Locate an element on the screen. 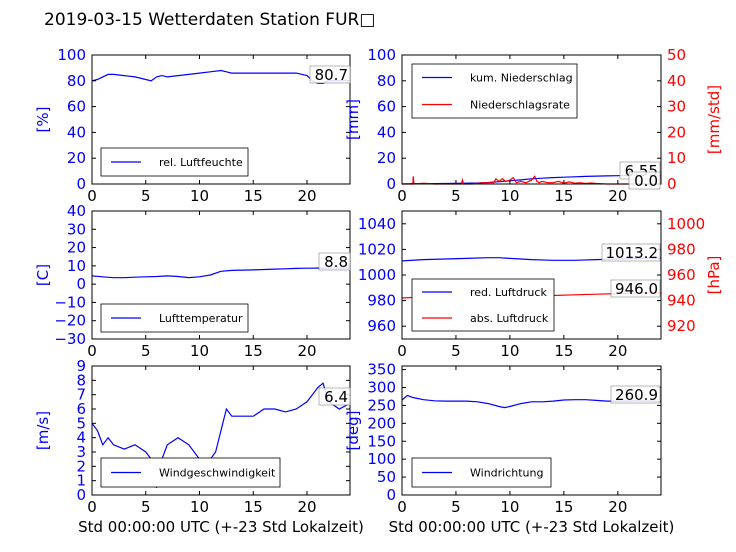  y-tick-label: −10 is located at coordinates (70, 302).